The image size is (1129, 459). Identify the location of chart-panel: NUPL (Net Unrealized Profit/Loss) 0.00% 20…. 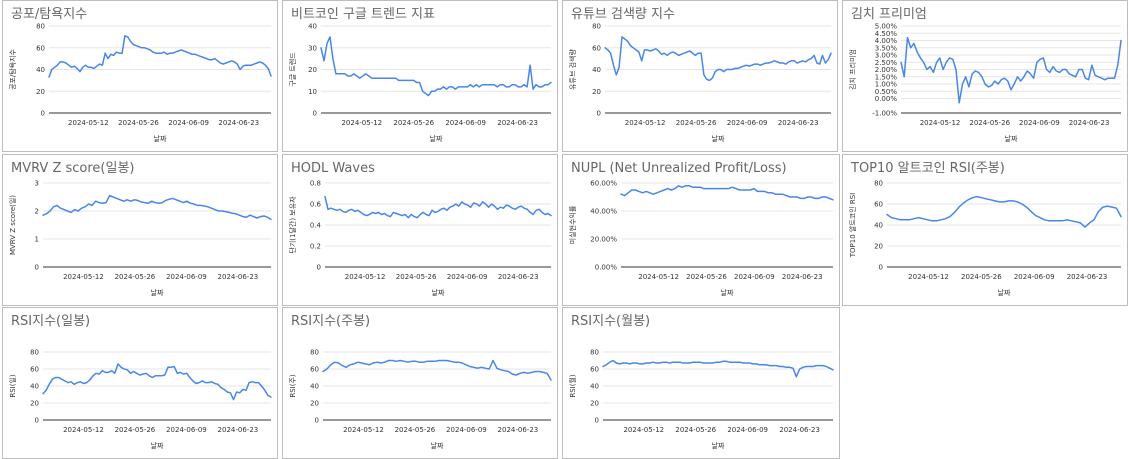
(701, 230).